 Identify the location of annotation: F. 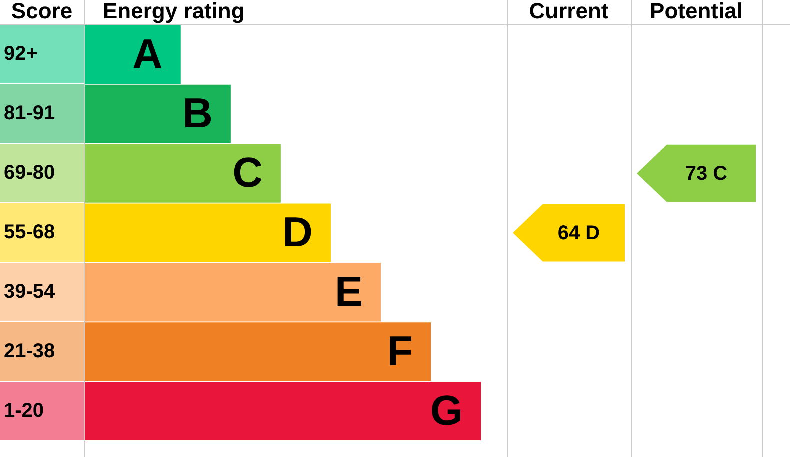
(400, 350).